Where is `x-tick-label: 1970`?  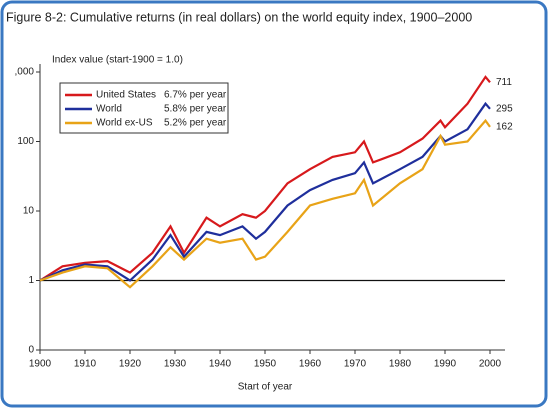
x-tick-label: 1970 is located at coordinates (355, 364).